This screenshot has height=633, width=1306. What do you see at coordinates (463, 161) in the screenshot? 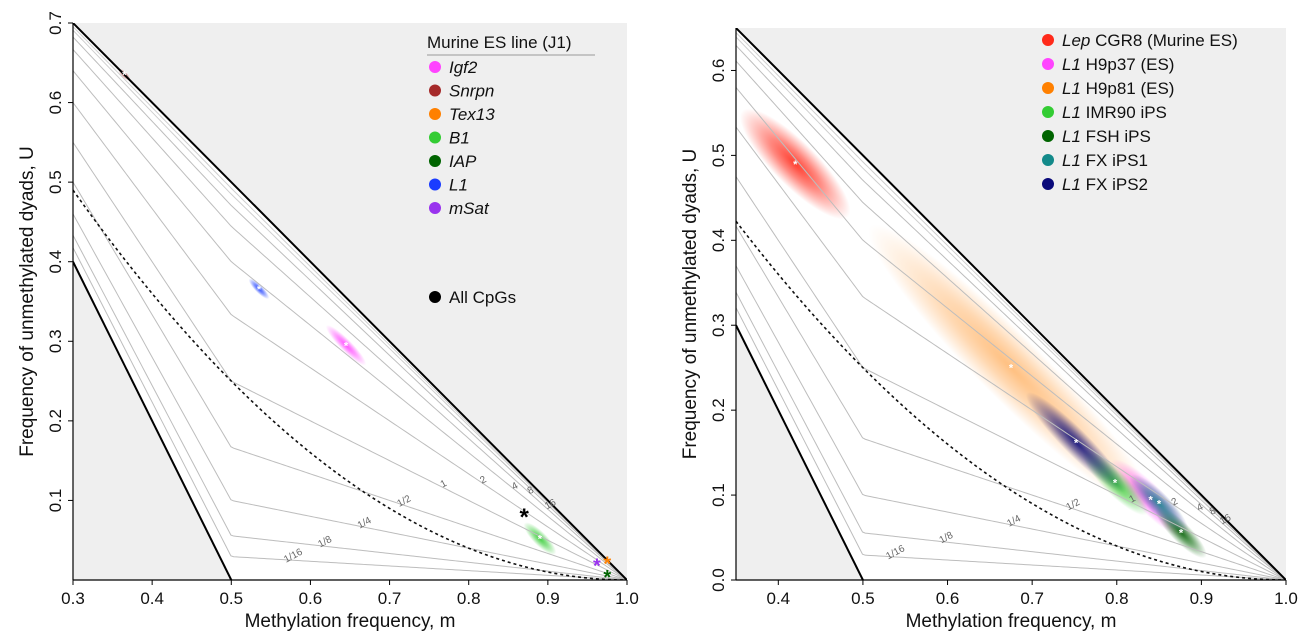
I see `legend-label: IAP` at bounding box center [463, 161].